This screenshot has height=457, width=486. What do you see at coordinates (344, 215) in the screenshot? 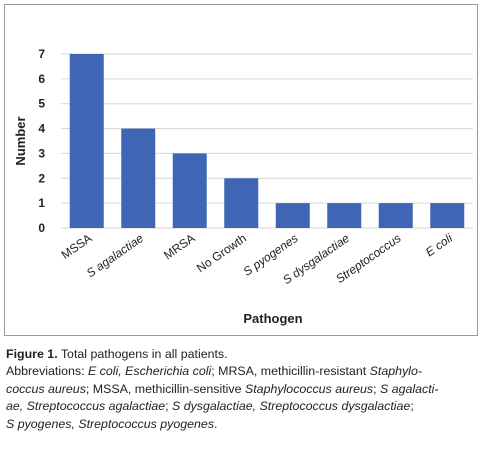
I see `bar-s-dysgalactiae` at bounding box center [344, 215].